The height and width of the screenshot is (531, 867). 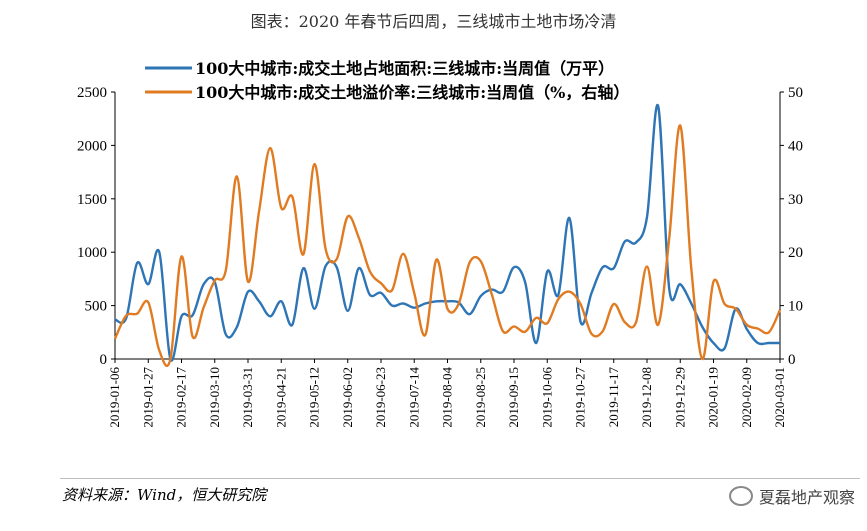 What do you see at coordinates (795, 307) in the screenshot?
I see `y-right-tick-label: 10` at bounding box center [795, 307].